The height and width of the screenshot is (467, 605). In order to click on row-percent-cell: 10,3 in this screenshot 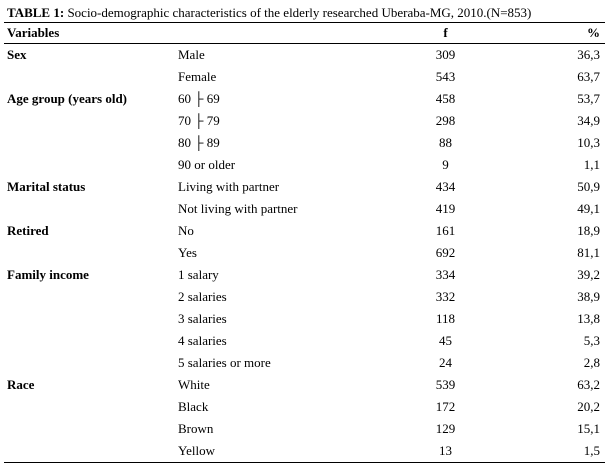, I will do `click(588, 142)`.